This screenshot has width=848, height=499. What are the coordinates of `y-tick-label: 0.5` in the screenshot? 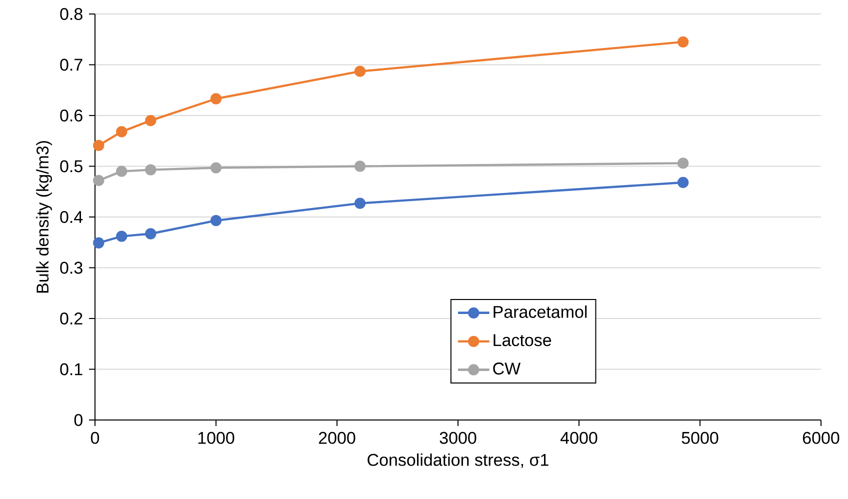 It's located at (71, 166).